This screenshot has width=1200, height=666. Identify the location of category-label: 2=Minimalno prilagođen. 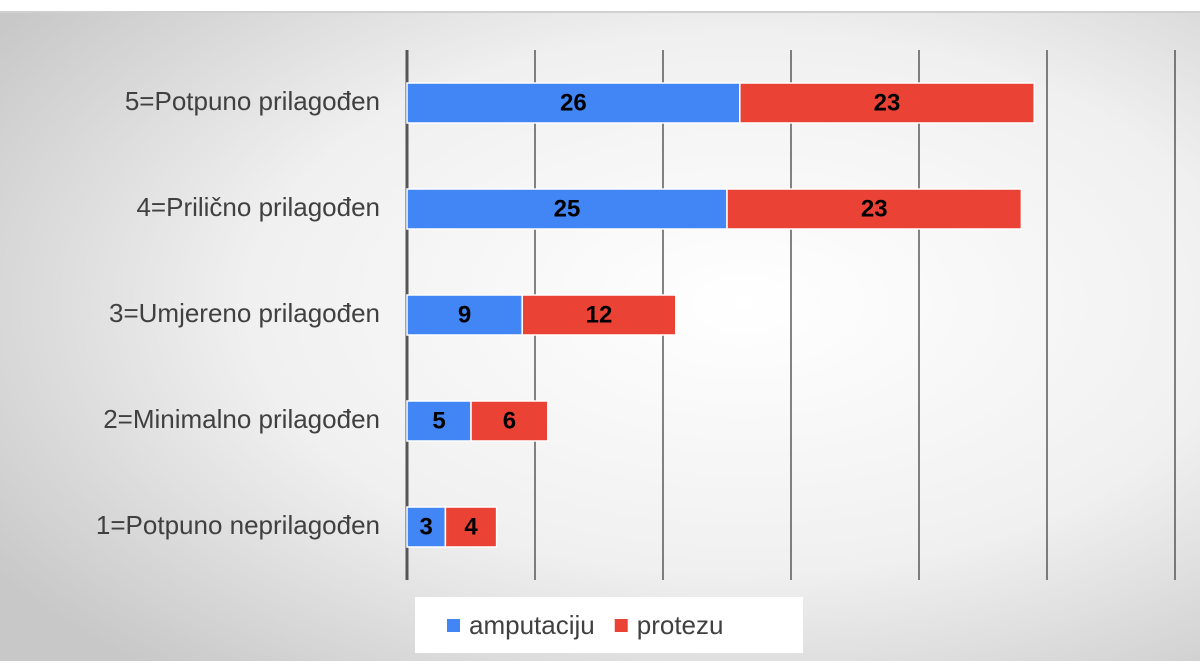
(241, 419).